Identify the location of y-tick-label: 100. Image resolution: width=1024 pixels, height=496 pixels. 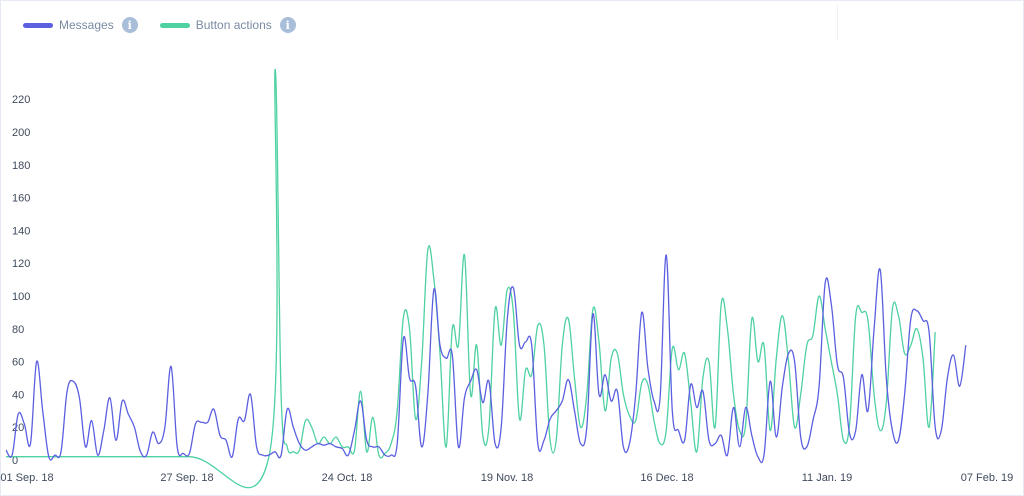
(21, 297).